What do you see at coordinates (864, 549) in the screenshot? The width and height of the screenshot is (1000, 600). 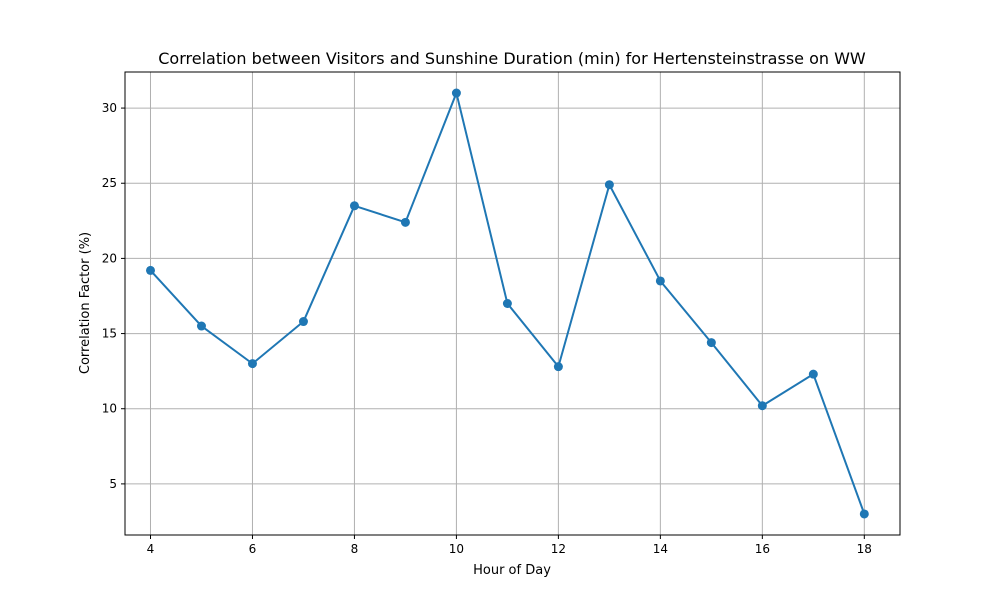 I see `x-tick-label: 18` at bounding box center [864, 549].